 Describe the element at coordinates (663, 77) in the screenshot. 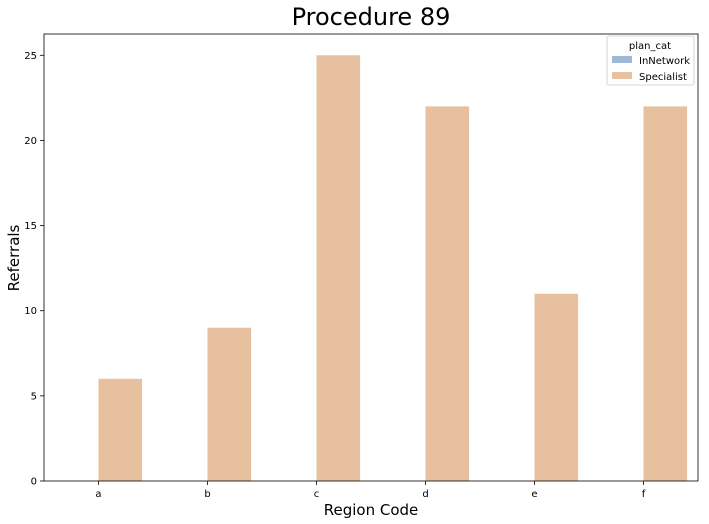

I see `legend-label-specialist: Specialist` at that location.